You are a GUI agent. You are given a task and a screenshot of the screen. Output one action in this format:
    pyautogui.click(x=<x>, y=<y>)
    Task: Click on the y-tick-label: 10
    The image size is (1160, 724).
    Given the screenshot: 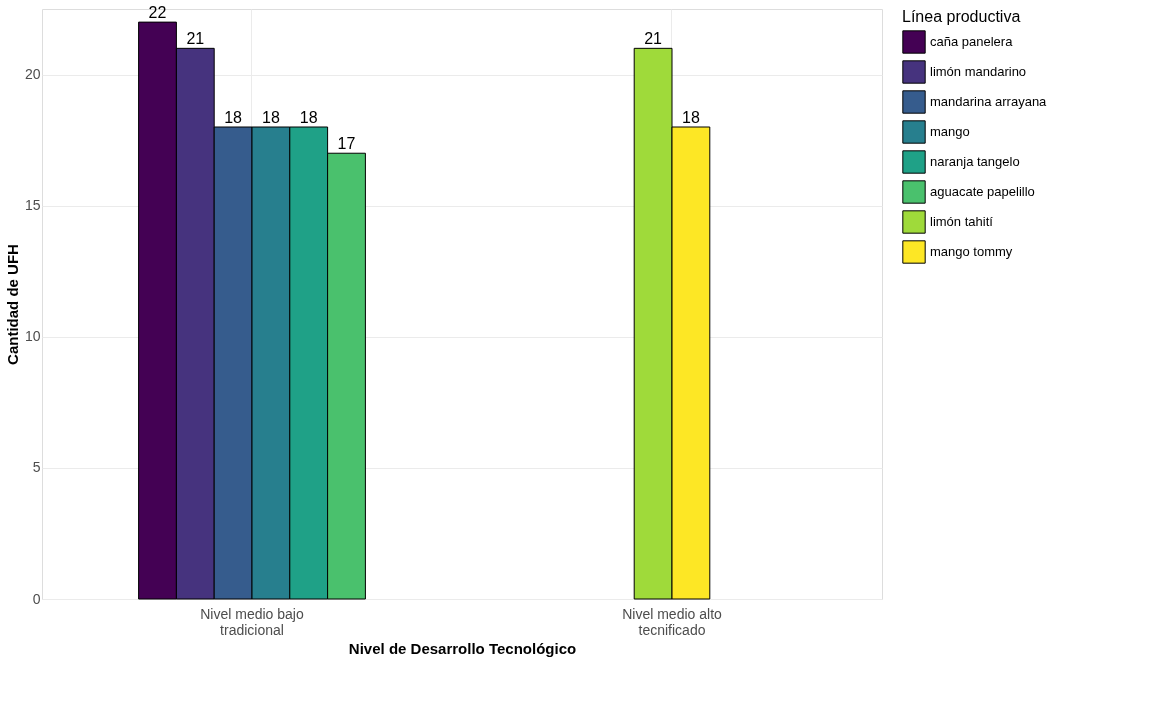 What is the action you would take?
    pyautogui.click(x=32, y=336)
    